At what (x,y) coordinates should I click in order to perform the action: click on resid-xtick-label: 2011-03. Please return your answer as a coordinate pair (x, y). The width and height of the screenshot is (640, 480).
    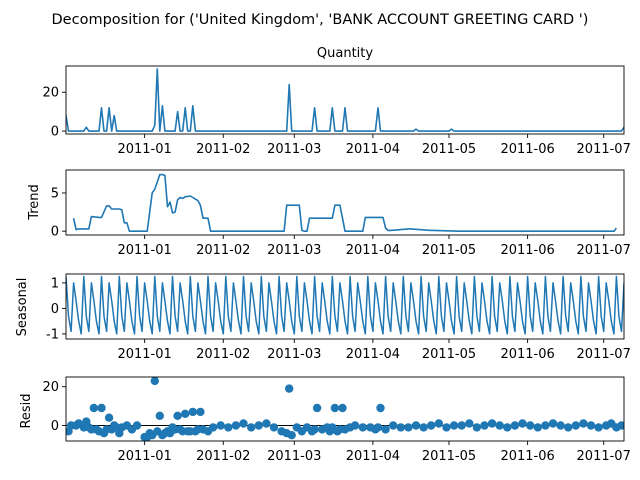
    Looking at the image, I should click on (294, 456).